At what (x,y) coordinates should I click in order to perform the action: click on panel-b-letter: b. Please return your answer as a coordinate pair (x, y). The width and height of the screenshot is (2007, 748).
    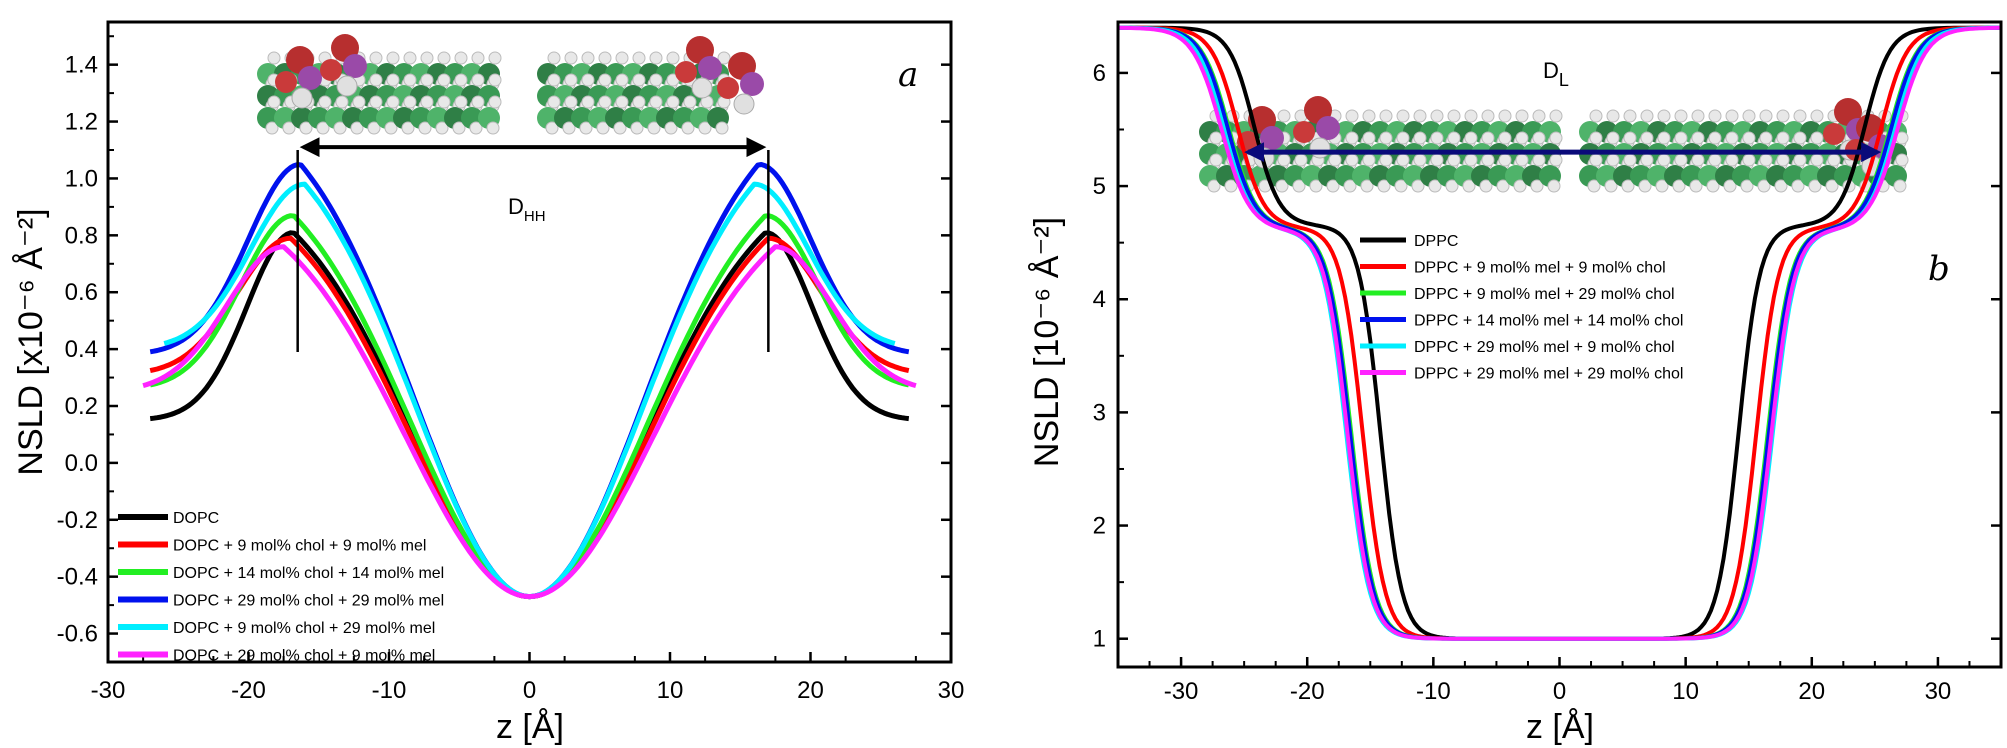
    Looking at the image, I should click on (1939, 269).